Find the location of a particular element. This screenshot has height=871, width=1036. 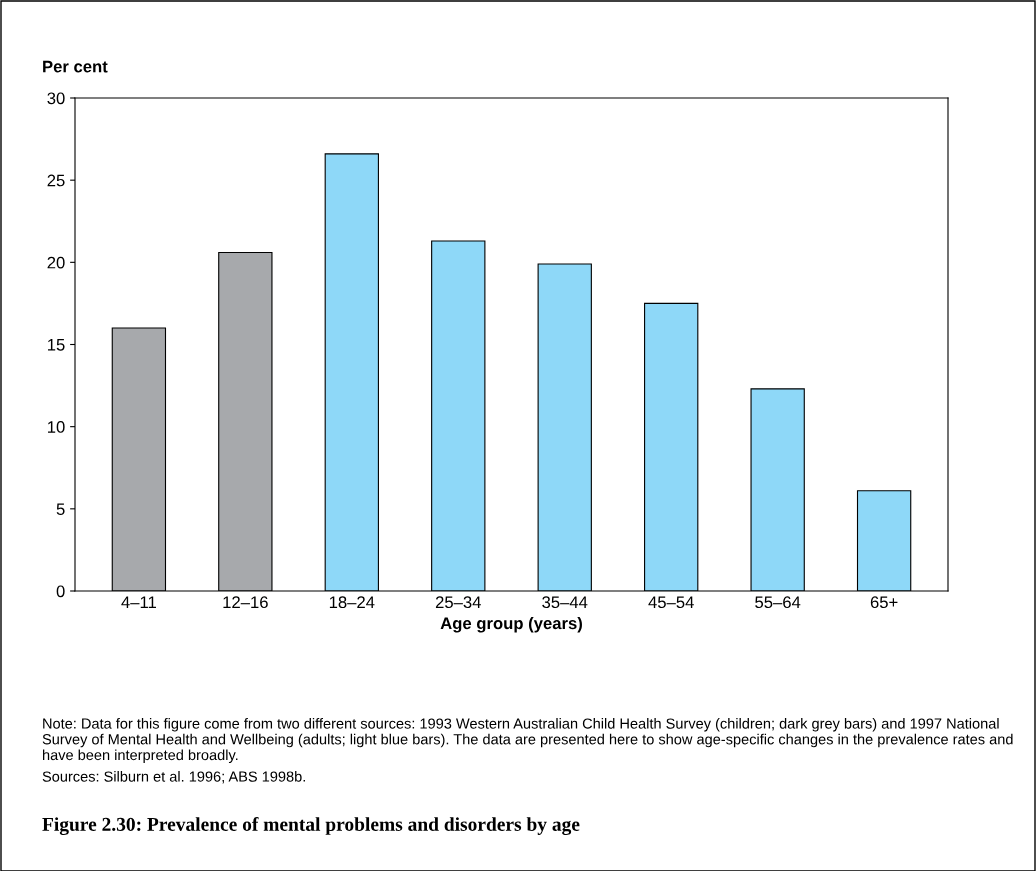

x-tick-label: 45–54 is located at coordinates (671, 602).